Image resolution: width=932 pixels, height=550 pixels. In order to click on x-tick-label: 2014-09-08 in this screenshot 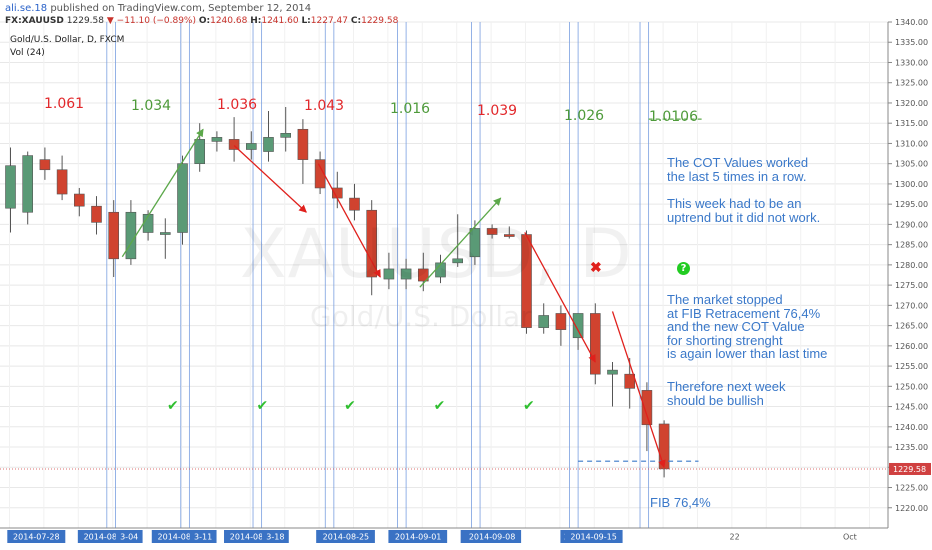, I will do `click(492, 537)`.